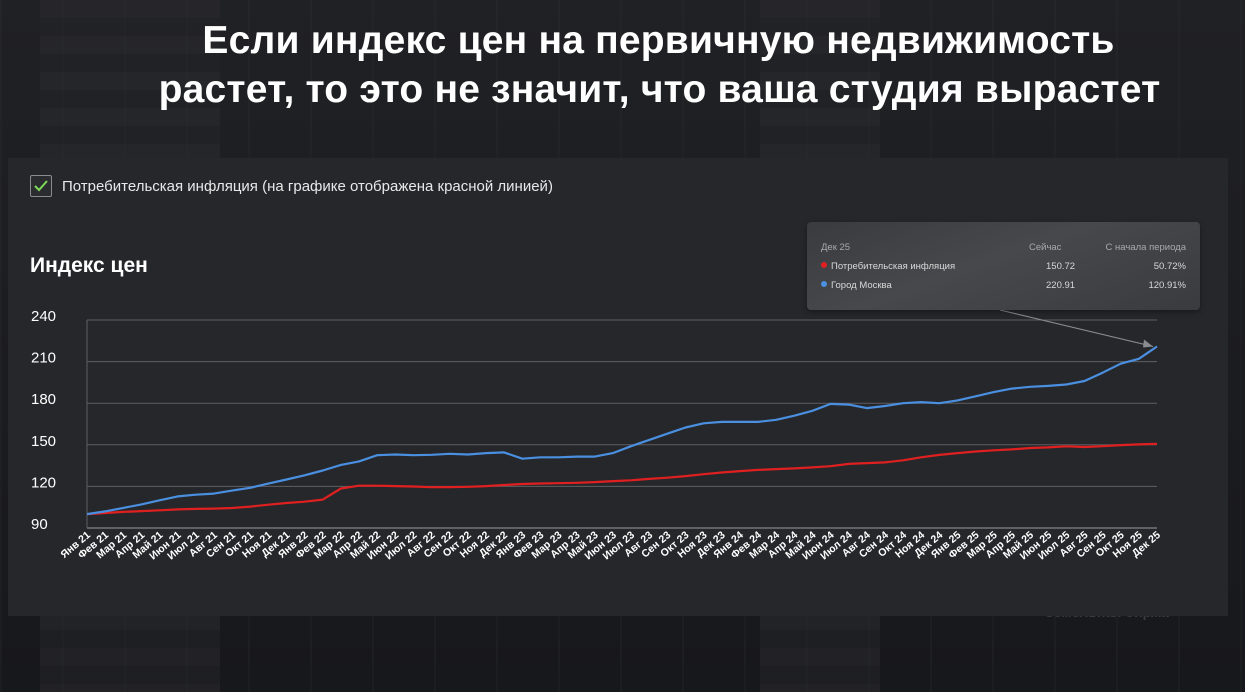  I want to click on tooltip-period: Дек 25, so click(836, 247).